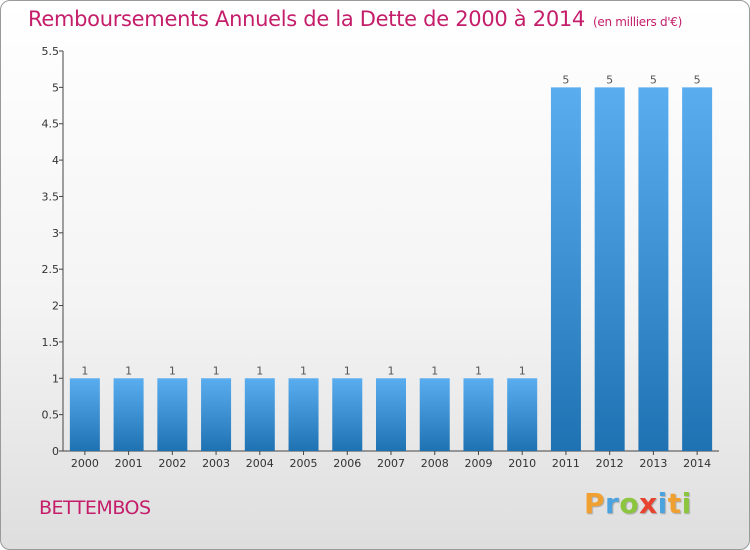  Describe the element at coordinates (522, 463) in the screenshot. I see `x-tick-label: 2010` at that location.